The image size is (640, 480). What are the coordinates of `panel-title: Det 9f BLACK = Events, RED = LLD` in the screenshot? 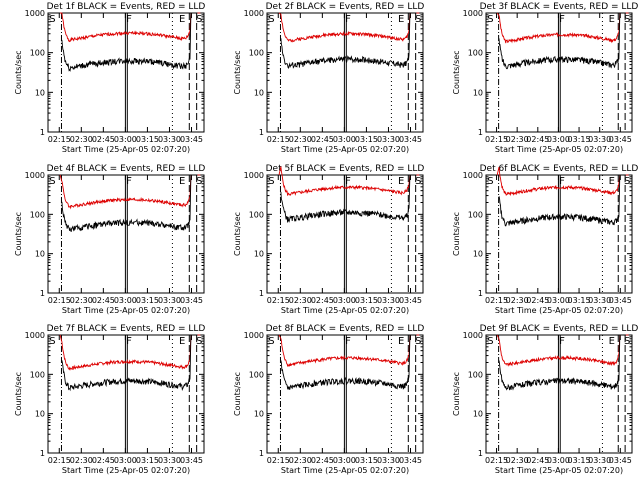 It's located at (559, 329).